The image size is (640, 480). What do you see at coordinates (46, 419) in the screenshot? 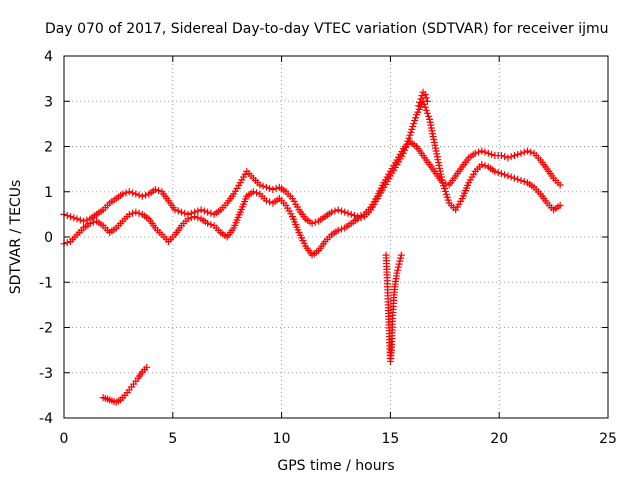
I see `y-tick-label: -4` at bounding box center [46, 419].